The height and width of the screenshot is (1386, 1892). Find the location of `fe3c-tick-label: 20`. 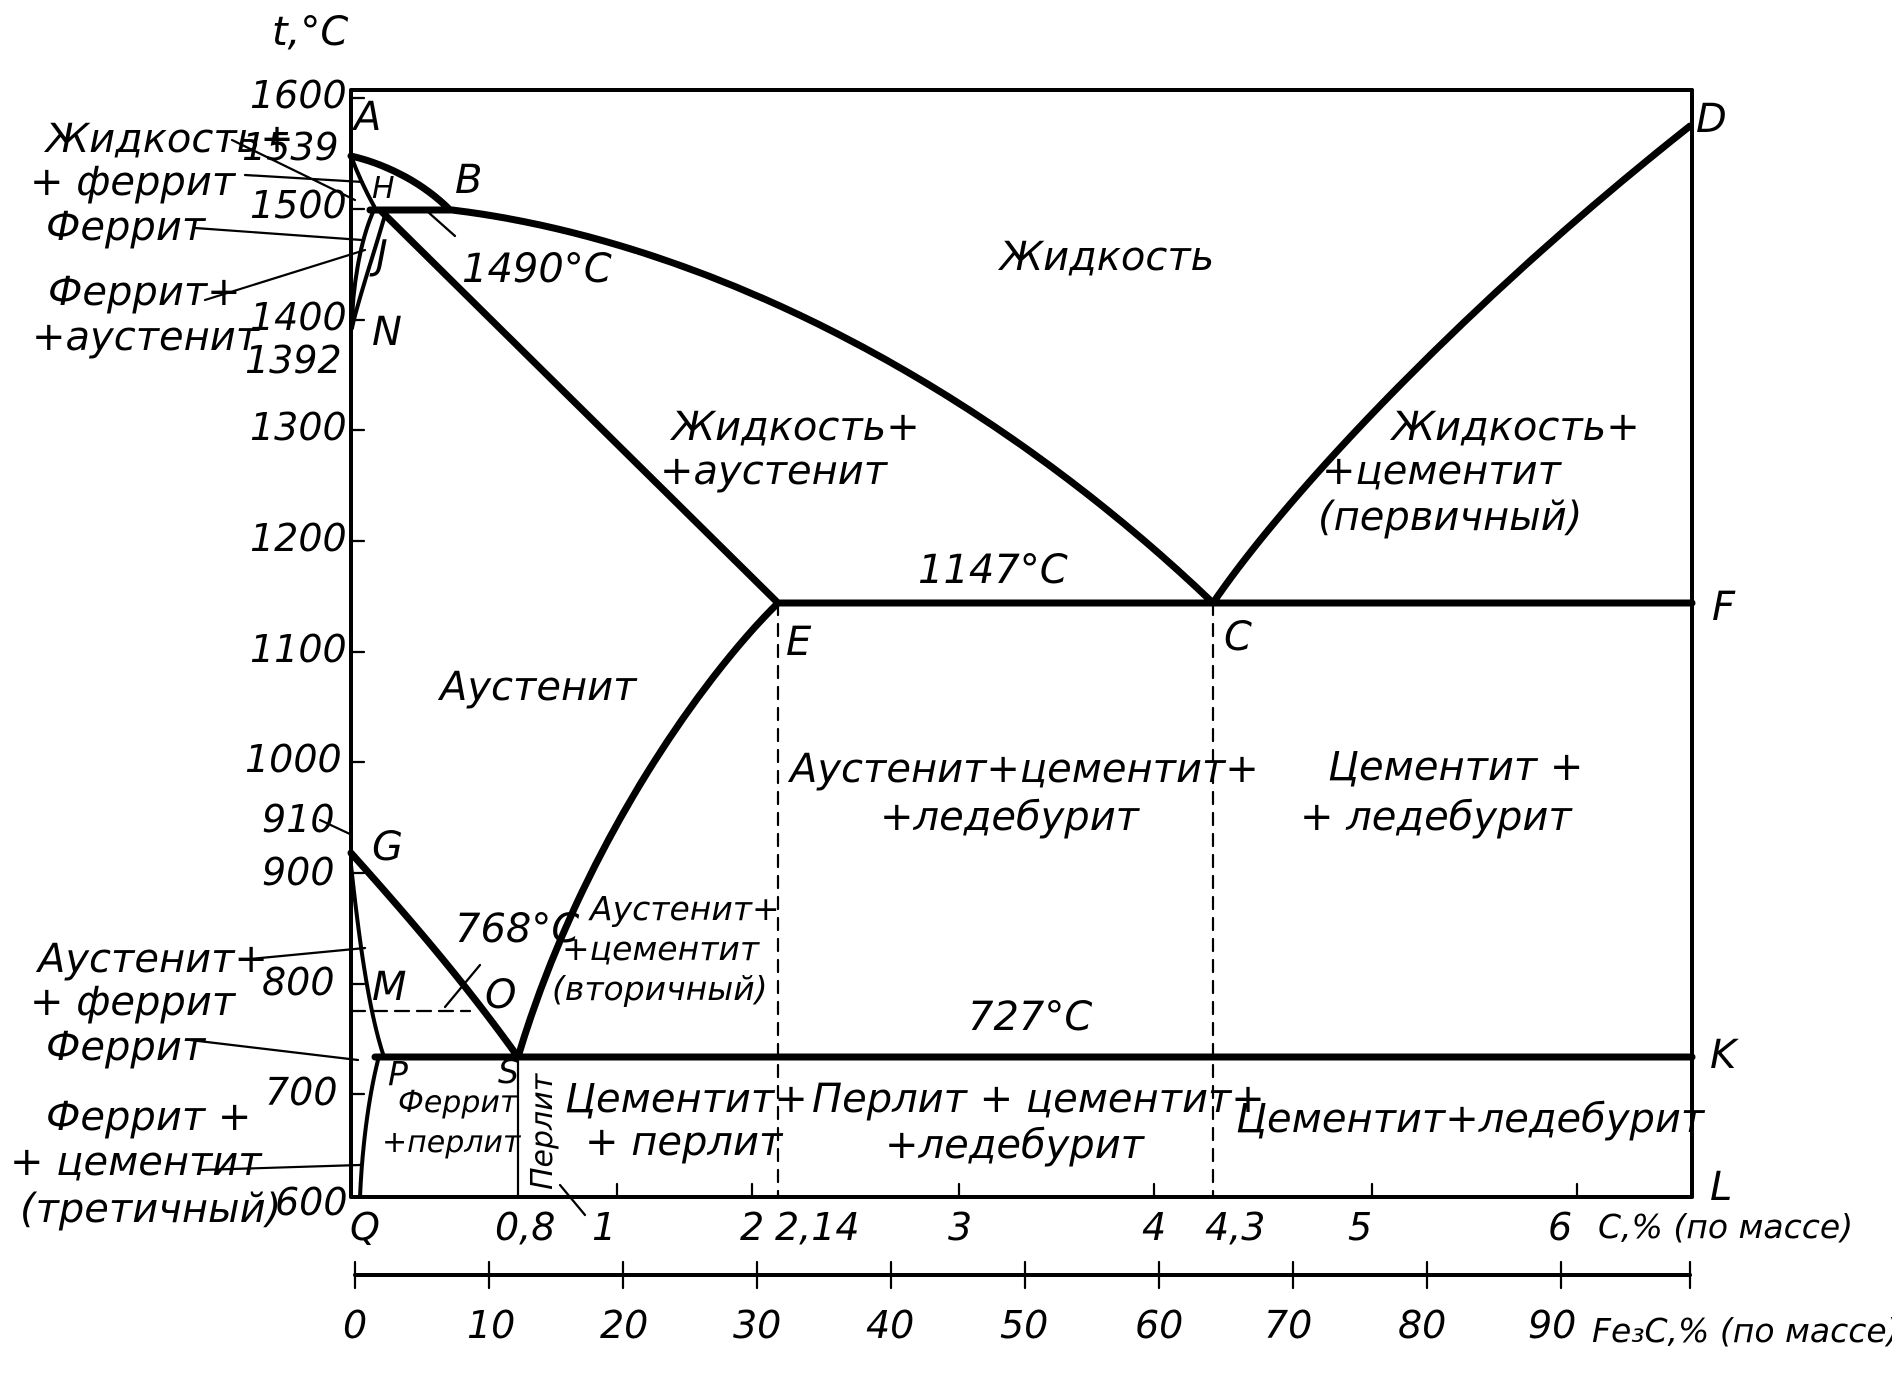

fe3c-tick-label: 20 is located at coordinates (624, 1325).